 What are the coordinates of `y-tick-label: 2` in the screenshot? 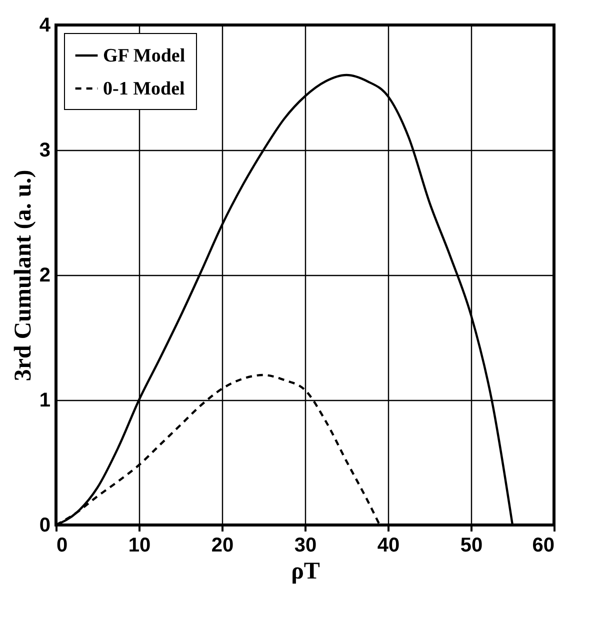 It's located at (44, 275).